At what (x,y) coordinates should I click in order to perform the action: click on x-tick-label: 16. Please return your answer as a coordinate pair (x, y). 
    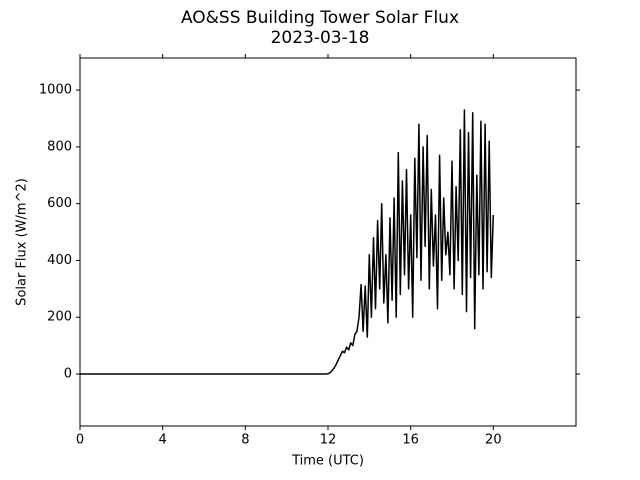
    Looking at the image, I should click on (410, 440).